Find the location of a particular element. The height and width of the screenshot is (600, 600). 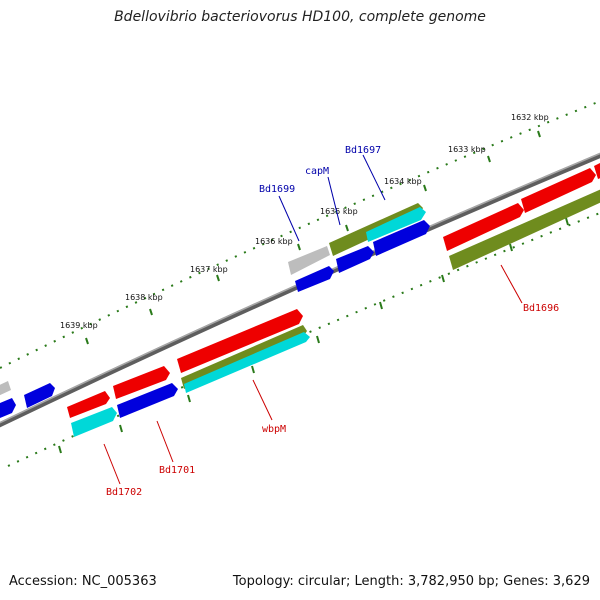

tick-label-1633: 1633 kbp is located at coordinates (467, 149).